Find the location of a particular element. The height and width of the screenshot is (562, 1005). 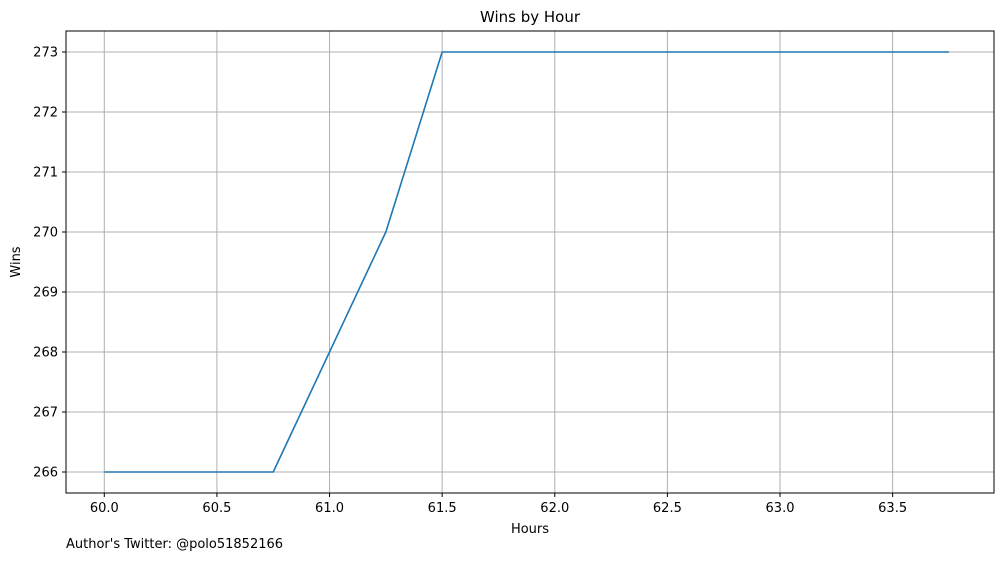

x-axis: 60.0 60.5 61.0 61.5 62.0 62.5 63.0 63.5 is located at coordinates (498, 504).